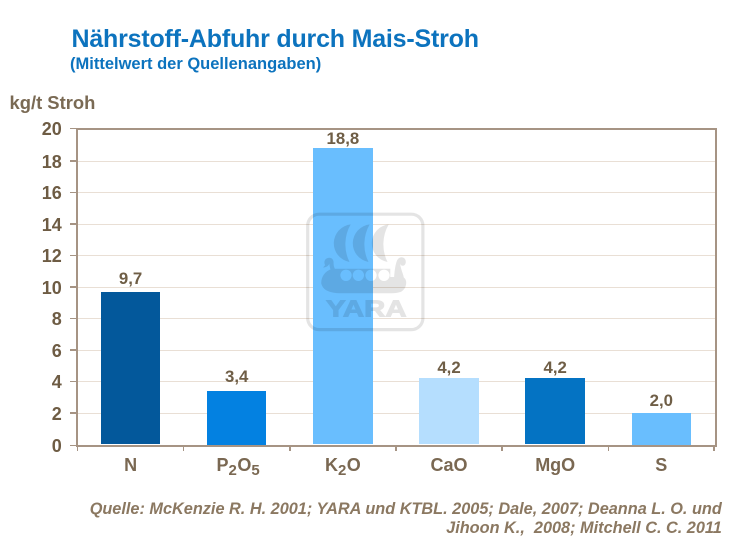  I want to click on svg-text: YARA, so click(366, 309).